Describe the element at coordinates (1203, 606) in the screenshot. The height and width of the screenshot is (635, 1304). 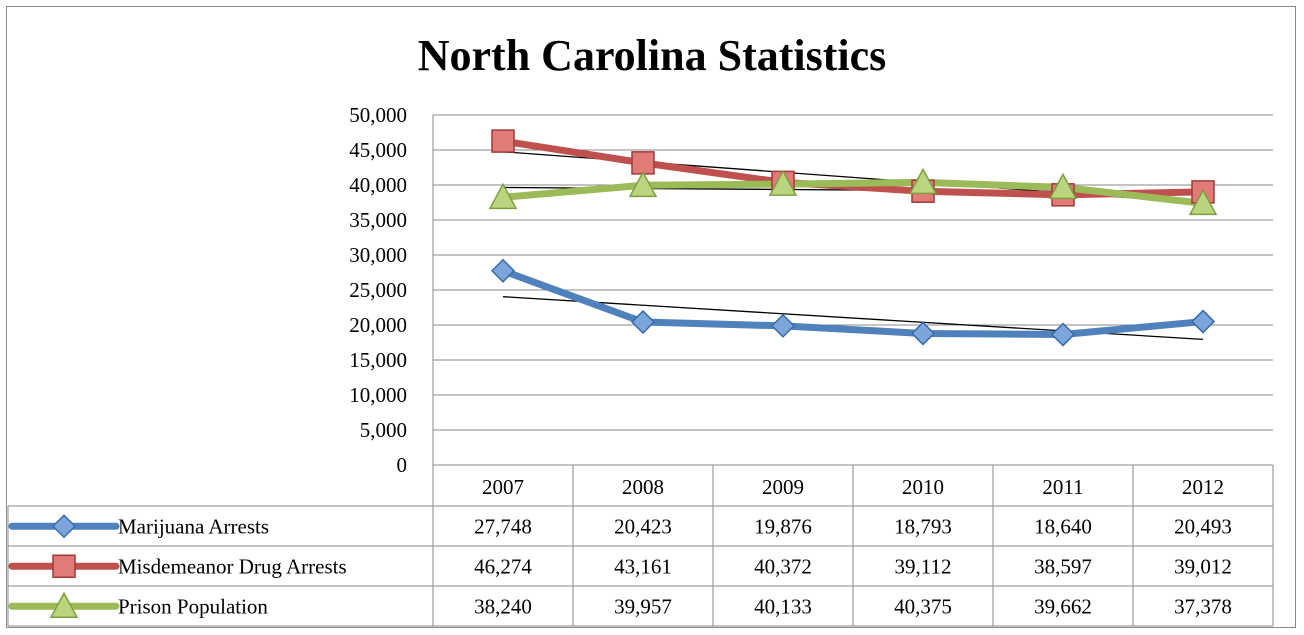
I see `table-cell: 37,378` at that location.